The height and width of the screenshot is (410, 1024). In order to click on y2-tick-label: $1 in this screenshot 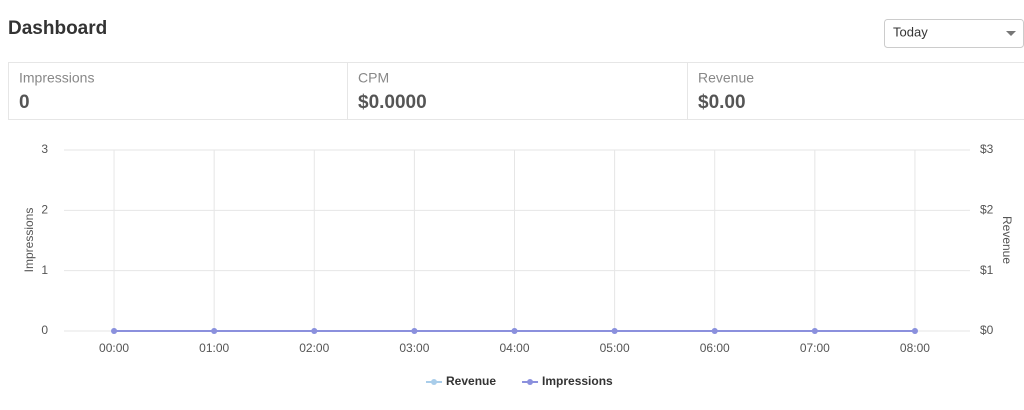, I will do `click(987, 270)`.